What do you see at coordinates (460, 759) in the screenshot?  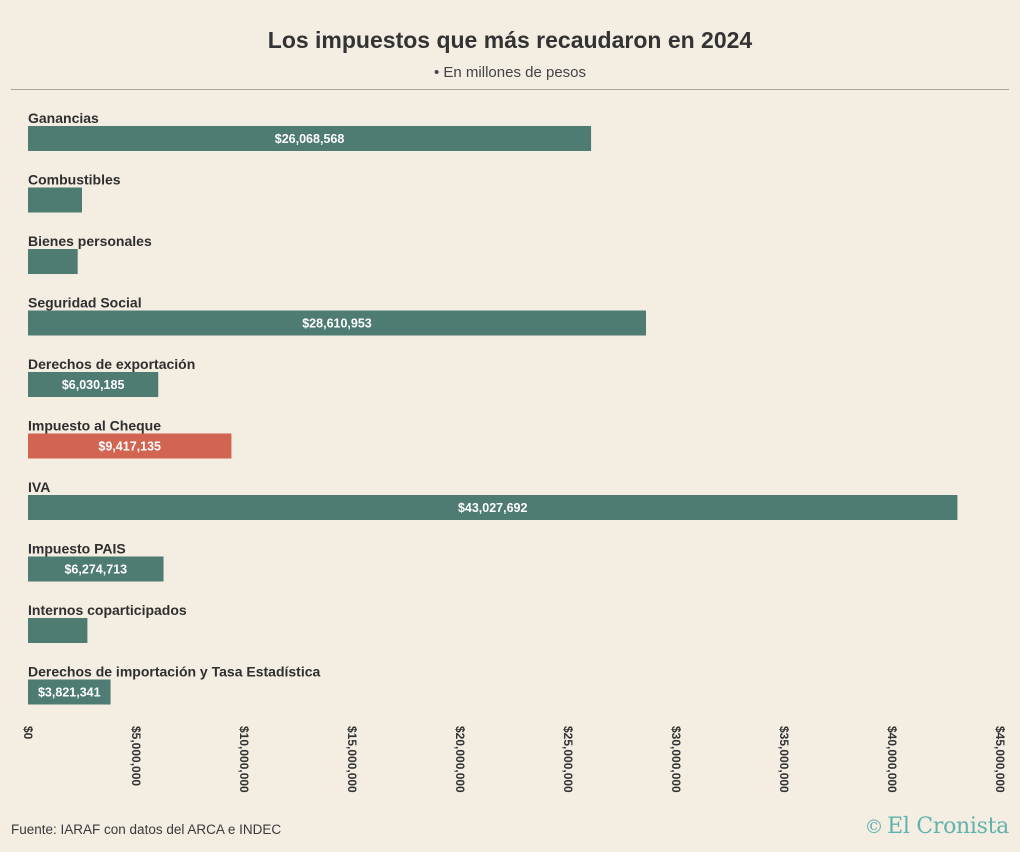 I see `x-tick-label: $20,000,000` at bounding box center [460, 759].